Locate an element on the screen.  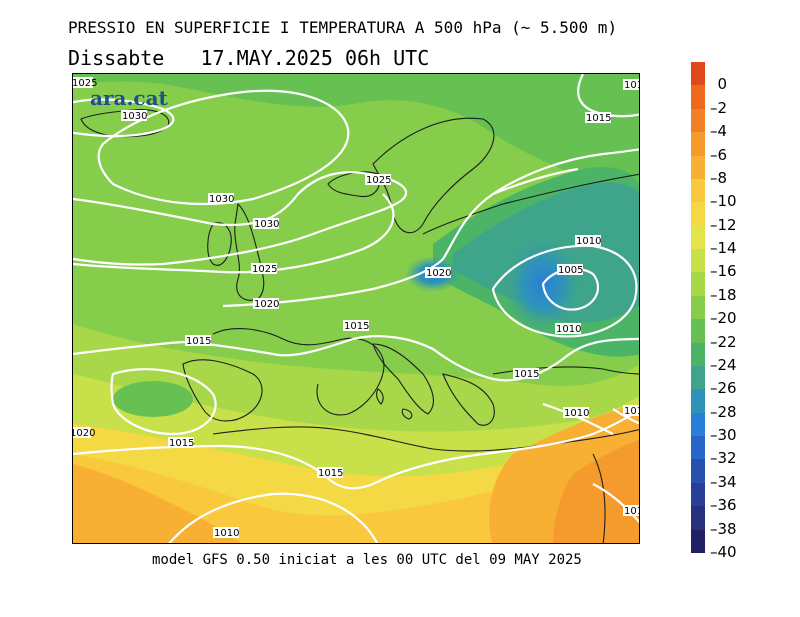
colorbar-tick-label: 30 is located at coordinates (723, 435).